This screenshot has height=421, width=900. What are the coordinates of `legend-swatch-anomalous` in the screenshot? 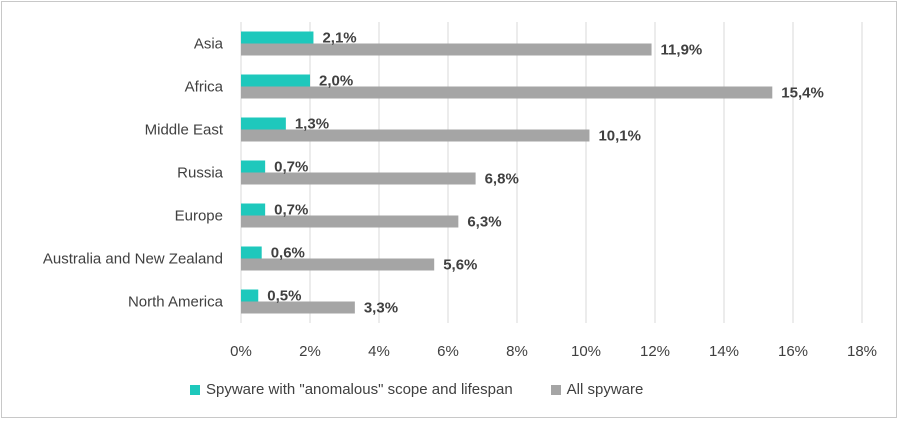 It's located at (195, 389).